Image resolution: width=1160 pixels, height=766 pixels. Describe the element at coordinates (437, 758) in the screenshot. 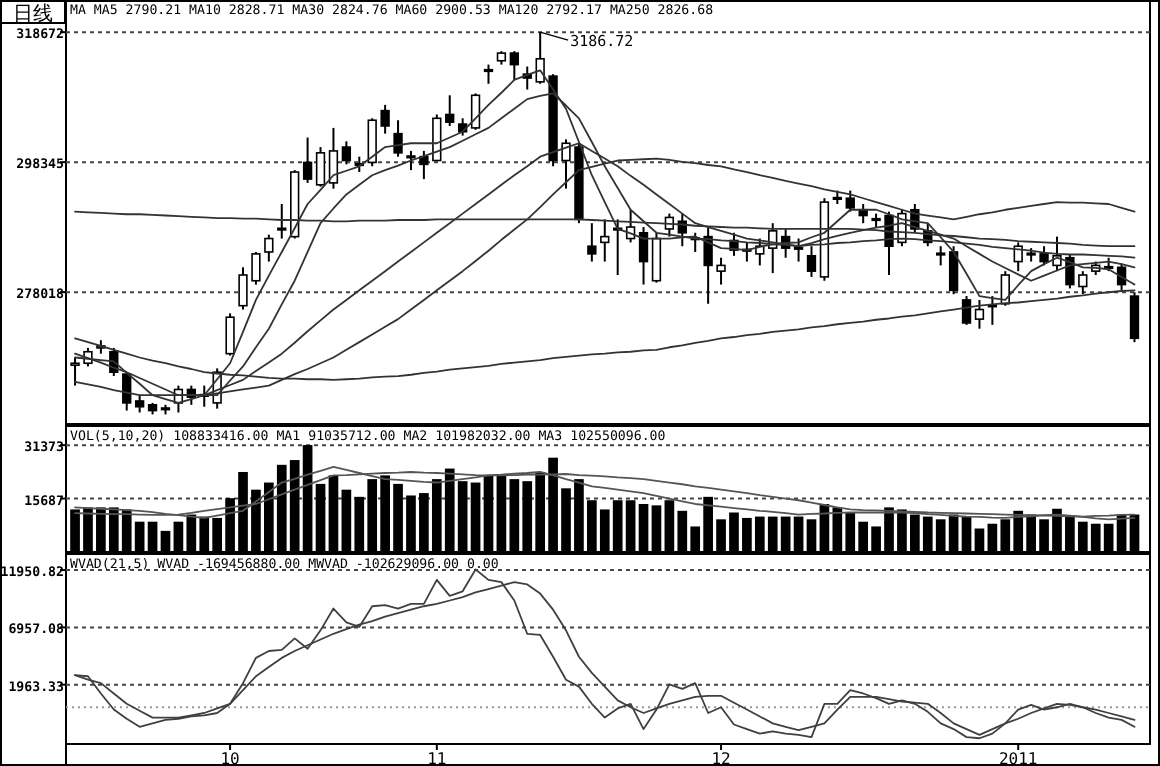

I see `x-tick-label: 11` at that location.